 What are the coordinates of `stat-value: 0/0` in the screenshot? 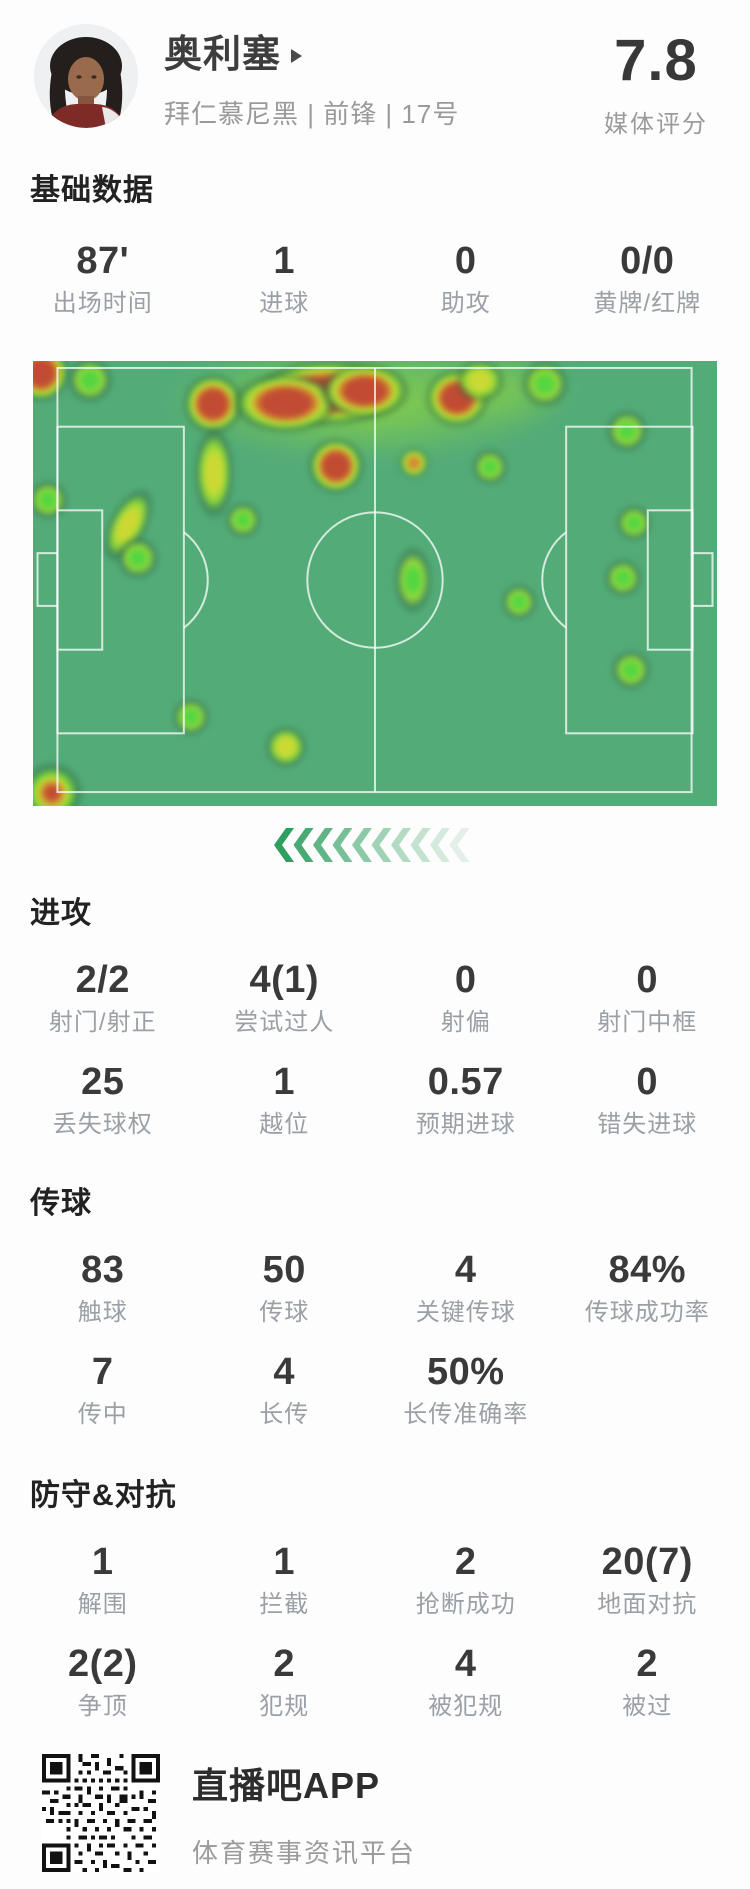 It's located at (647, 261).